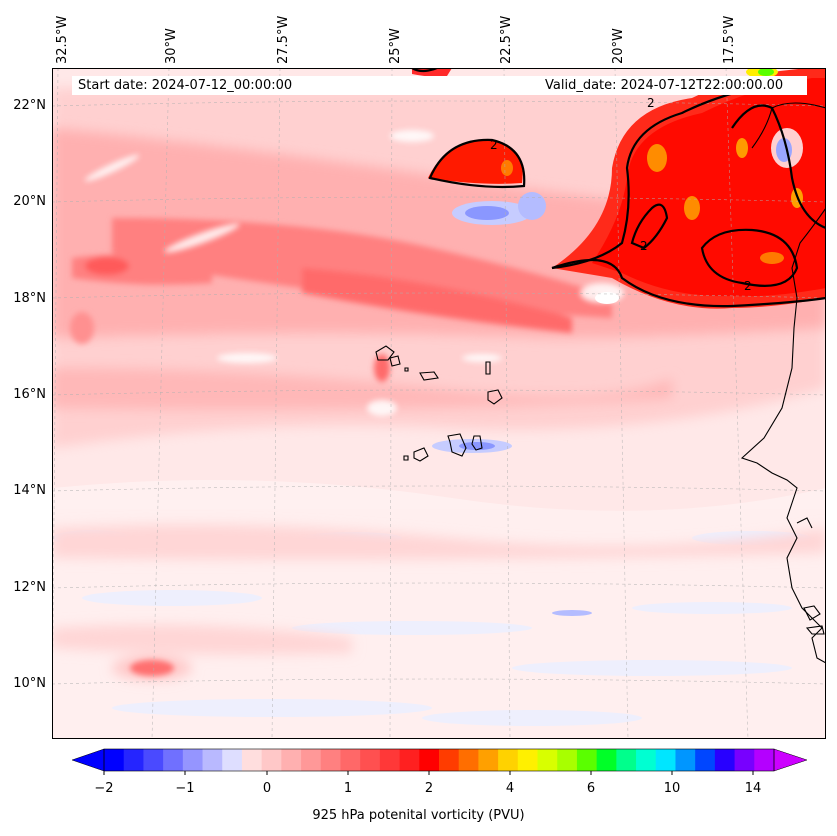  What do you see at coordinates (439, 85) in the screenshot?
I see `date-info-bar` at bounding box center [439, 85].